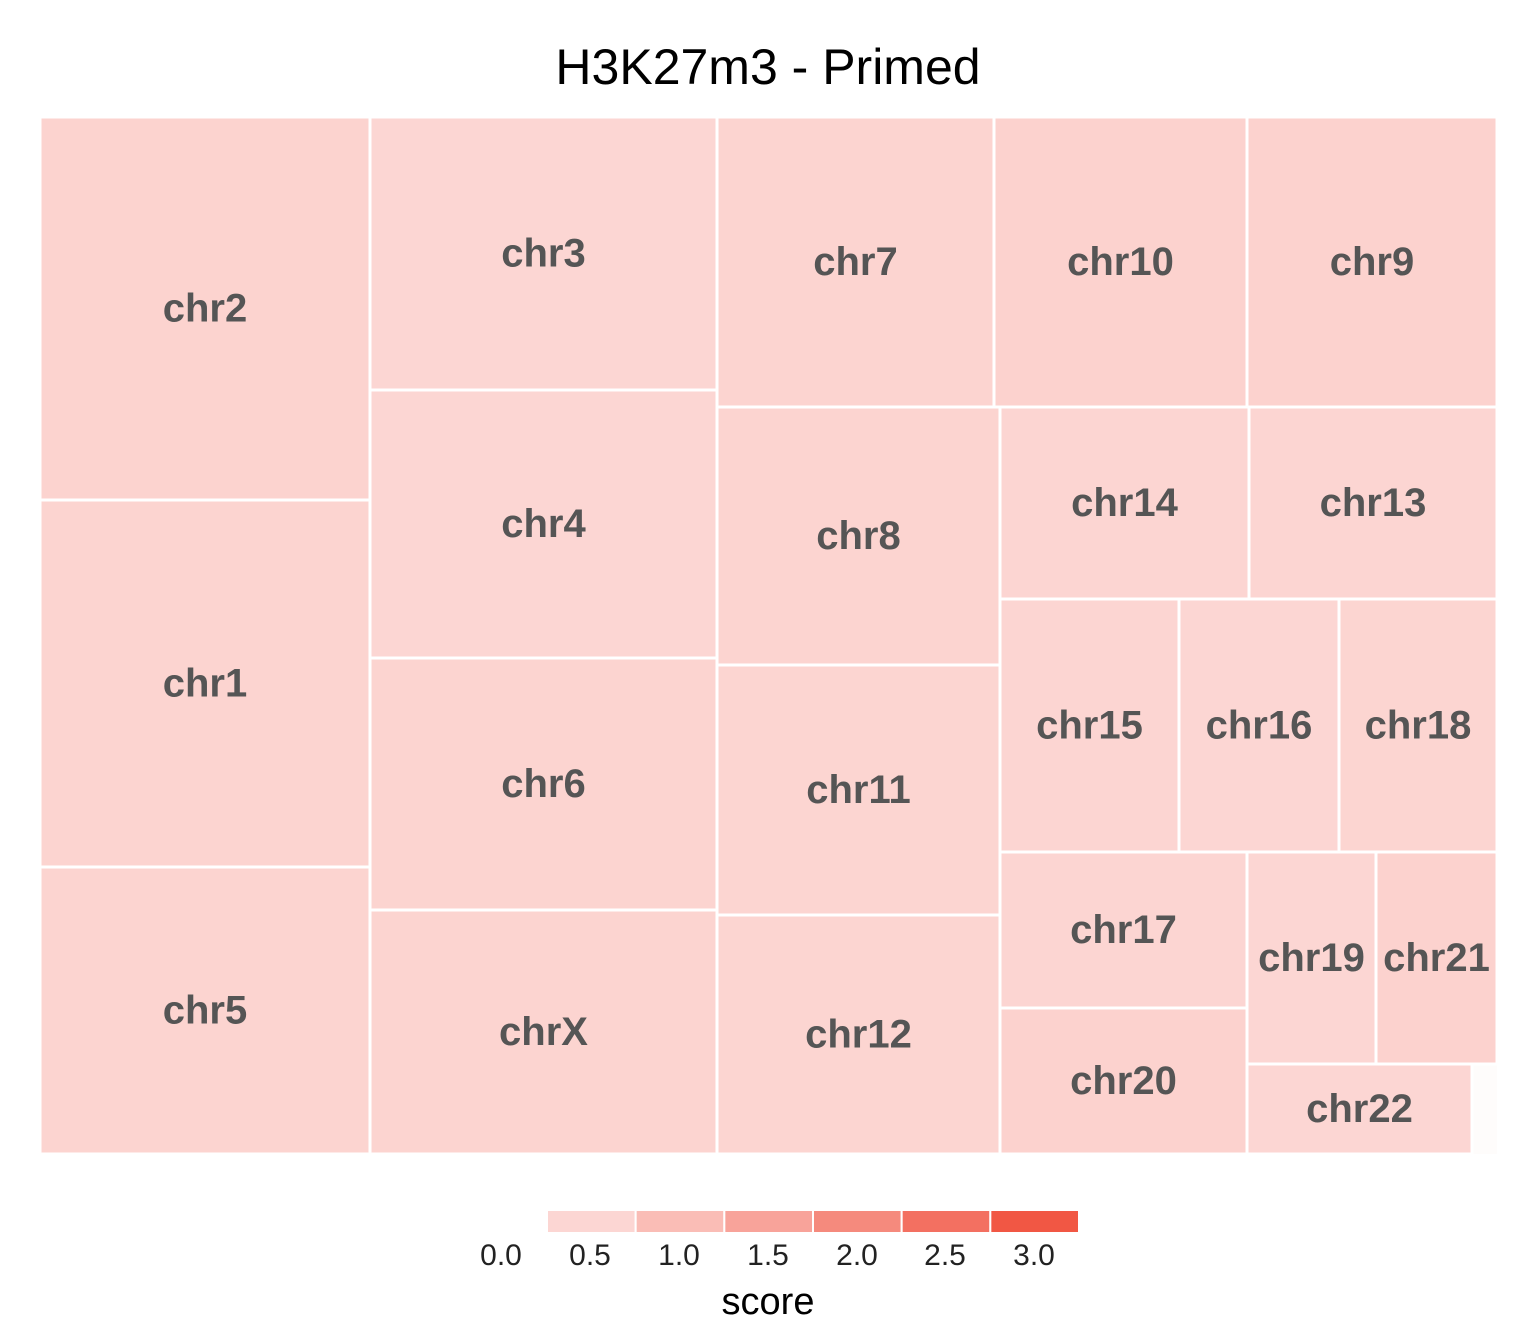 This screenshot has height=1344, width=1536. I want to click on treemap-tile-chr17: chr17, so click(1123, 930).